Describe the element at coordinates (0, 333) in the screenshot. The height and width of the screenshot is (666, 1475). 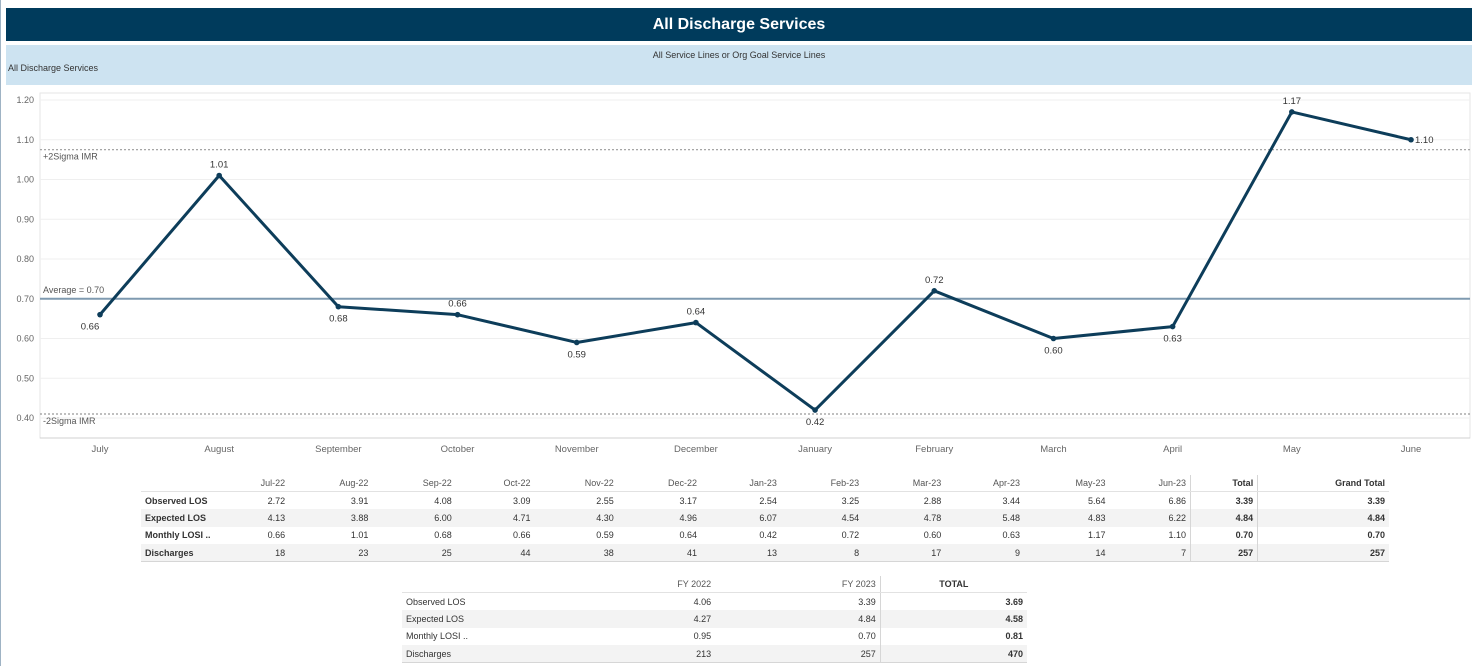
I see `left-border` at that location.